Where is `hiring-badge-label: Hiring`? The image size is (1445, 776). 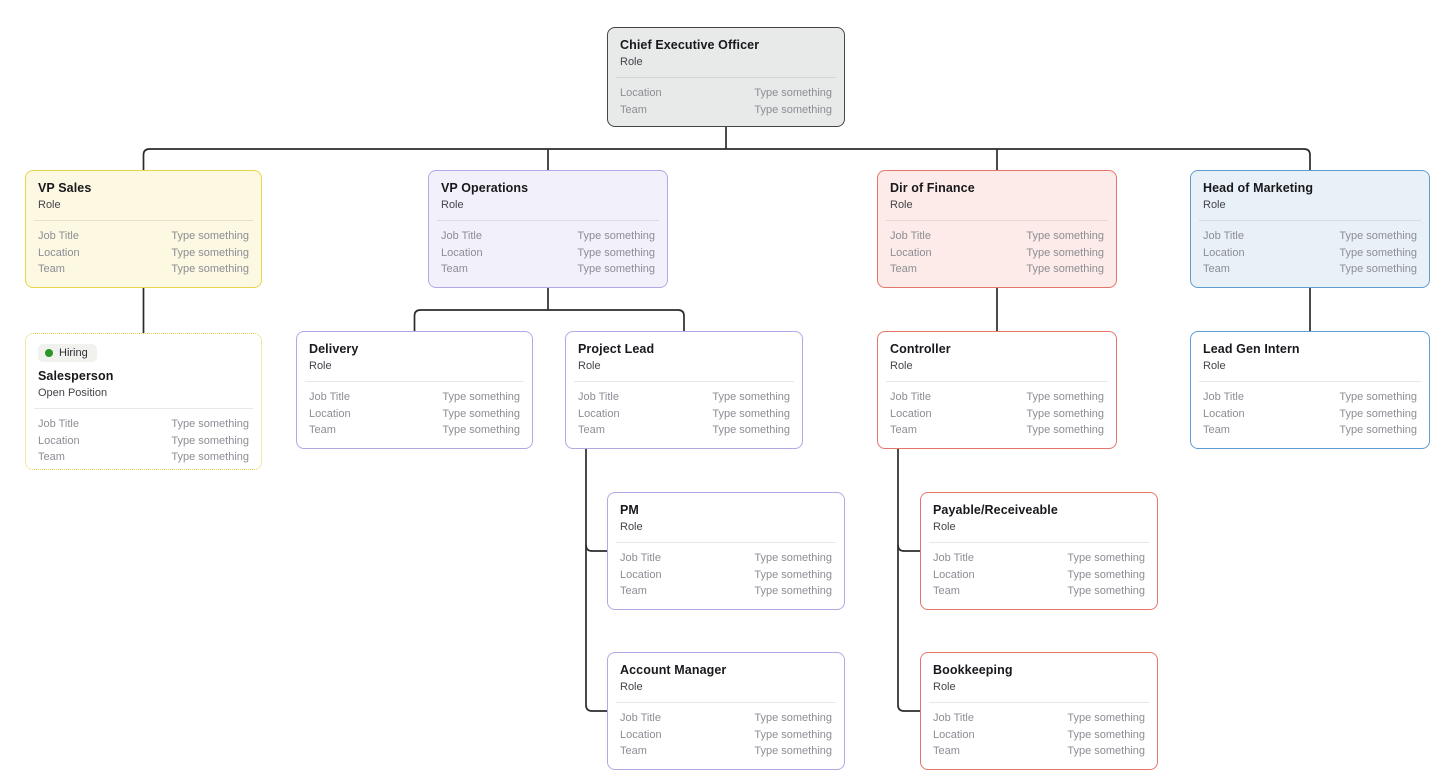
hiring-badge-label: Hiring is located at coordinates (73, 353).